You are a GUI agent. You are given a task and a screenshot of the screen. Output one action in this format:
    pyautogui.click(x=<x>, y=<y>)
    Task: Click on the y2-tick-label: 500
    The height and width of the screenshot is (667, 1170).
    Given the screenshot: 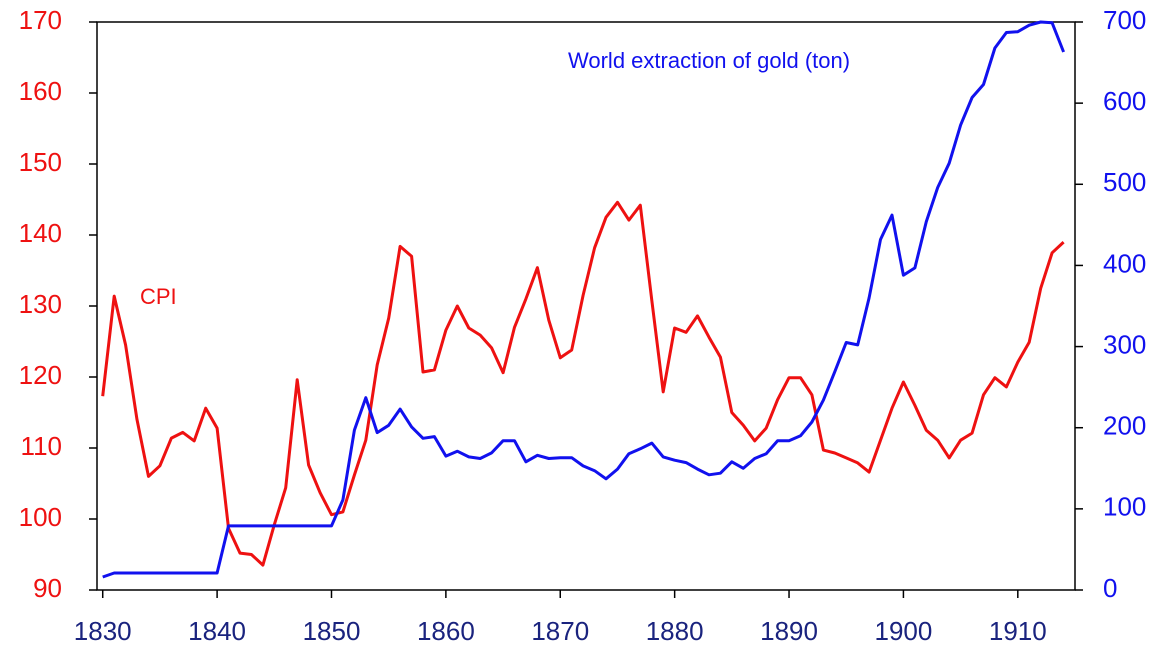 What is the action you would take?
    pyautogui.click(x=1124, y=182)
    